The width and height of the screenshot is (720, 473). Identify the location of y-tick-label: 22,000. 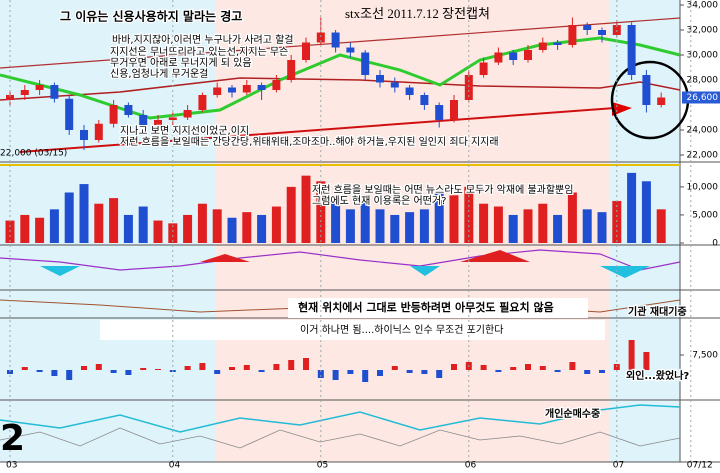
(703, 156).